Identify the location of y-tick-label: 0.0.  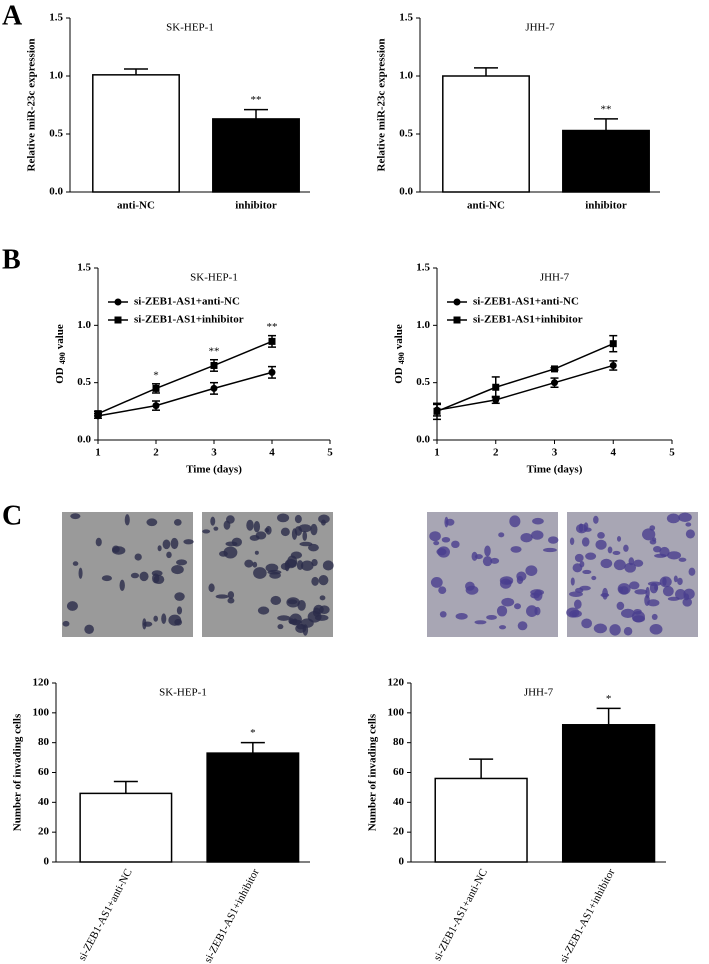
(84, 440).